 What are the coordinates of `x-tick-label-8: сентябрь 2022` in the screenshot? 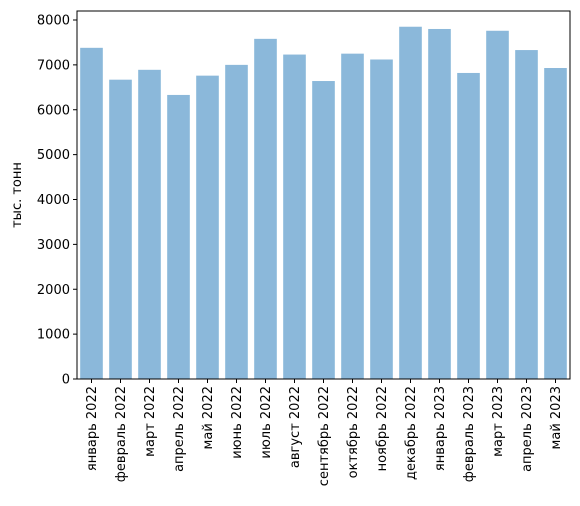 It's located at (324, 436).